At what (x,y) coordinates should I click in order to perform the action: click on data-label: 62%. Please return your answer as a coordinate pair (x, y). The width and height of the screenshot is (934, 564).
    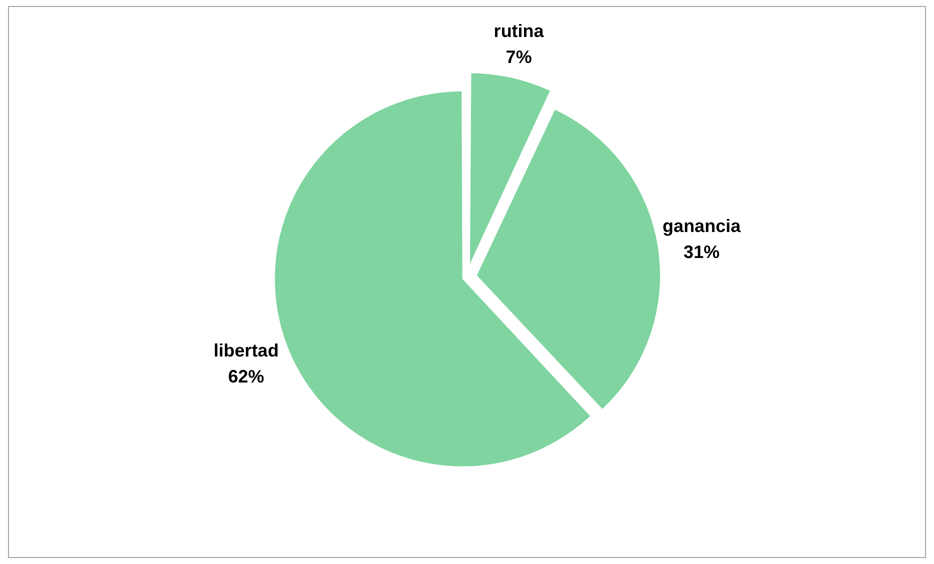
    Looking at the image, I should click on (246, 376).